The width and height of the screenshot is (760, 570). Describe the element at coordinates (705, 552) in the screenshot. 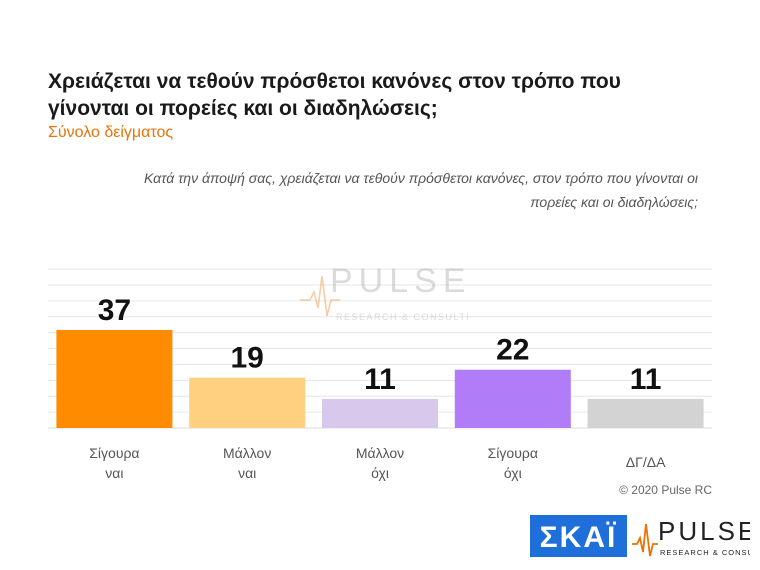

I see `pulse-logo-tagline: RESEARCH & CONSULTING` at that location.